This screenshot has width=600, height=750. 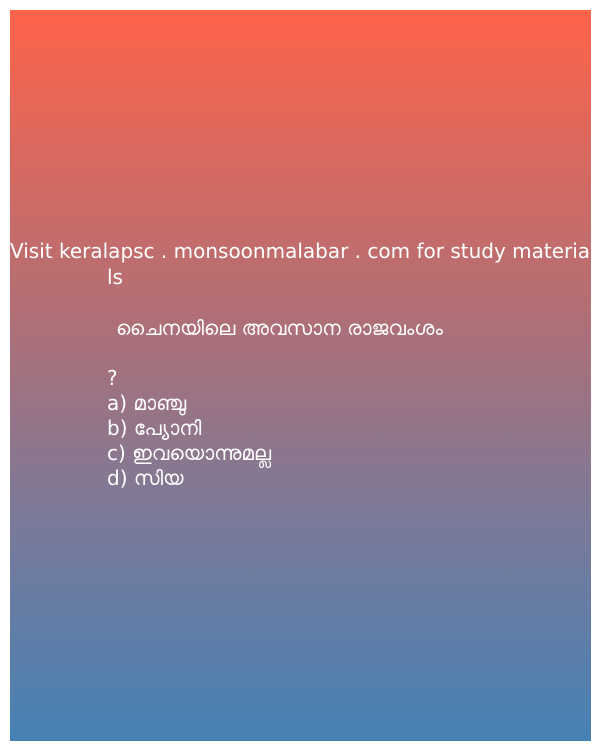 I want to click on question-mark: ?, so click(x=112, y=378).